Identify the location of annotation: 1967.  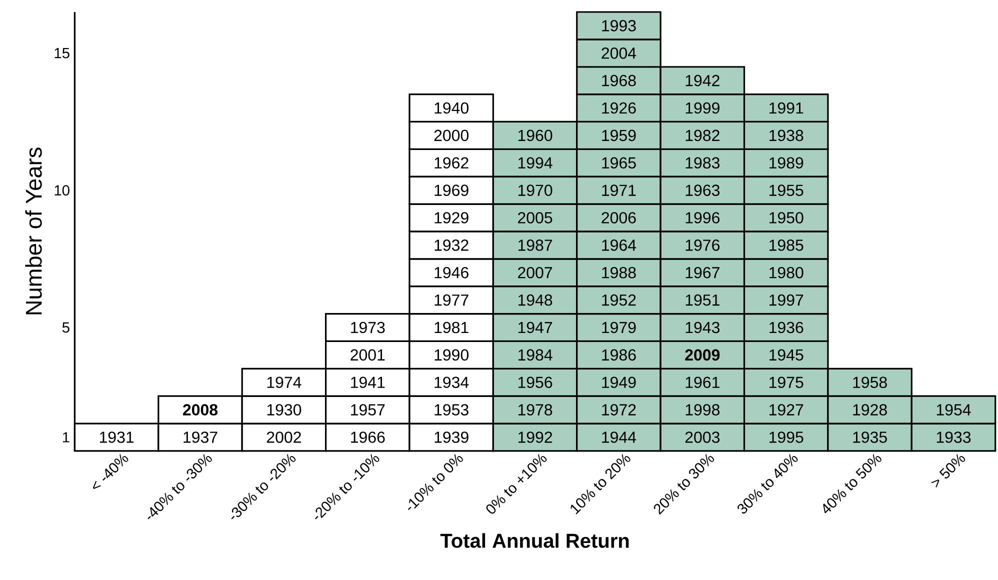
(703, 272).